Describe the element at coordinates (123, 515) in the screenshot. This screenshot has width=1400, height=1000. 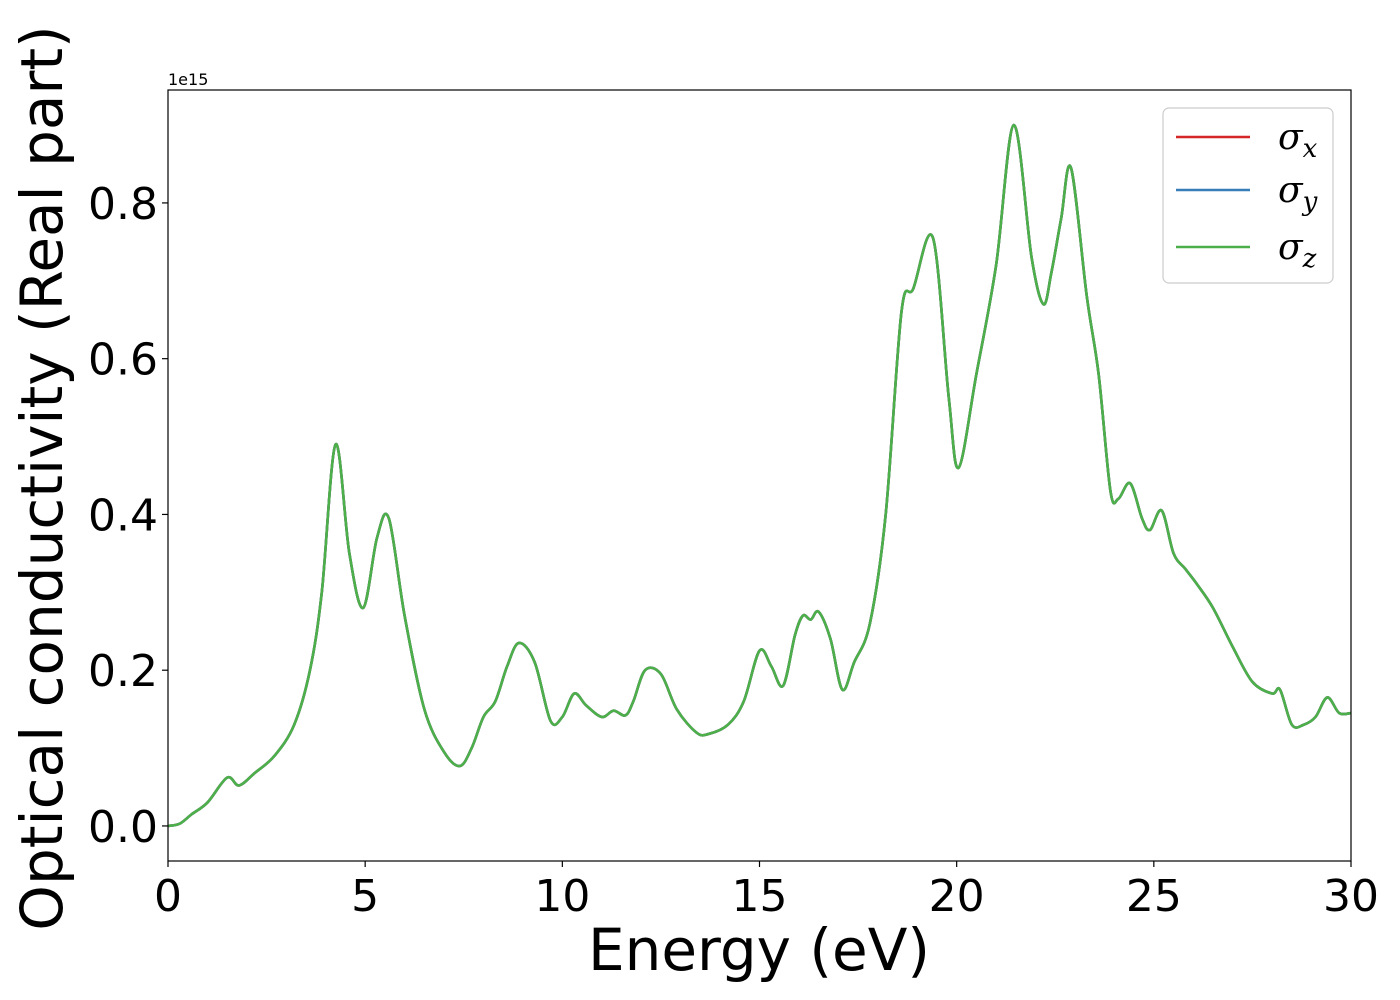
I see `y-tick-label: 0.4` at that location.